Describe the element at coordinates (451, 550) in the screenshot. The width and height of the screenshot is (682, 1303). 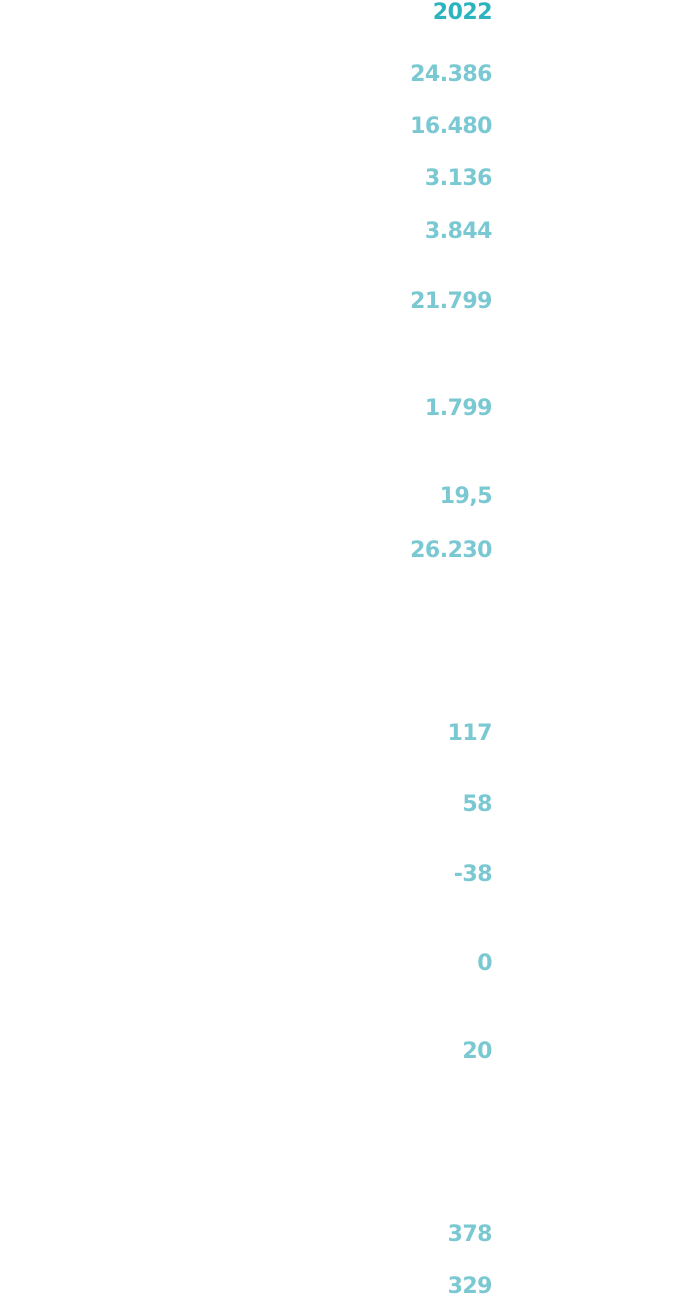
I see `value-cell: 26.230` at that location.